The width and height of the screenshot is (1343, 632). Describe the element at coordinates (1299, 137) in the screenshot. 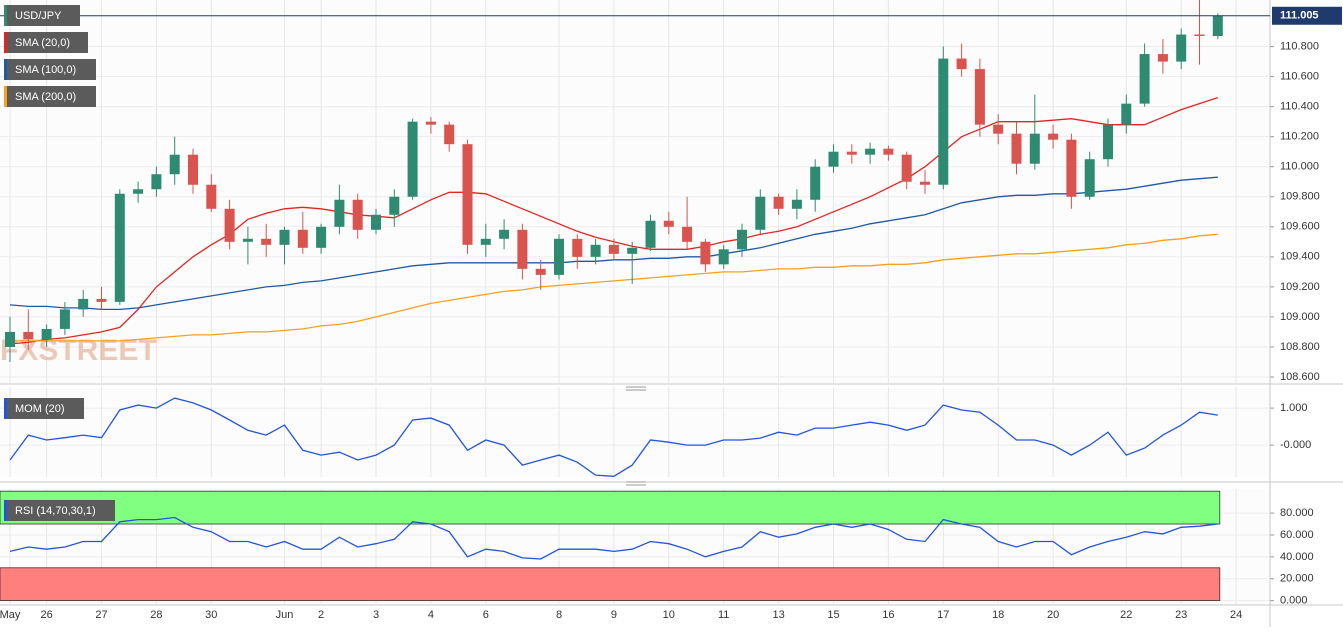

I see `y-tick-label: 110.200` at that location.